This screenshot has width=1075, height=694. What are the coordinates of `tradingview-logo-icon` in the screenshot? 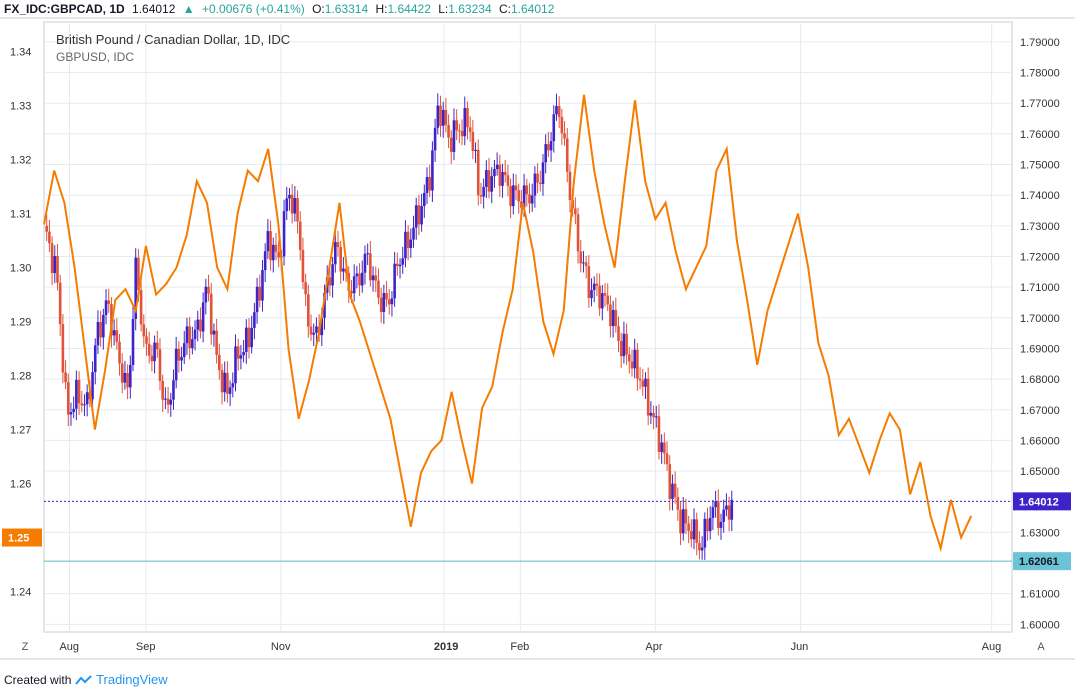 It's located at (85, 680).